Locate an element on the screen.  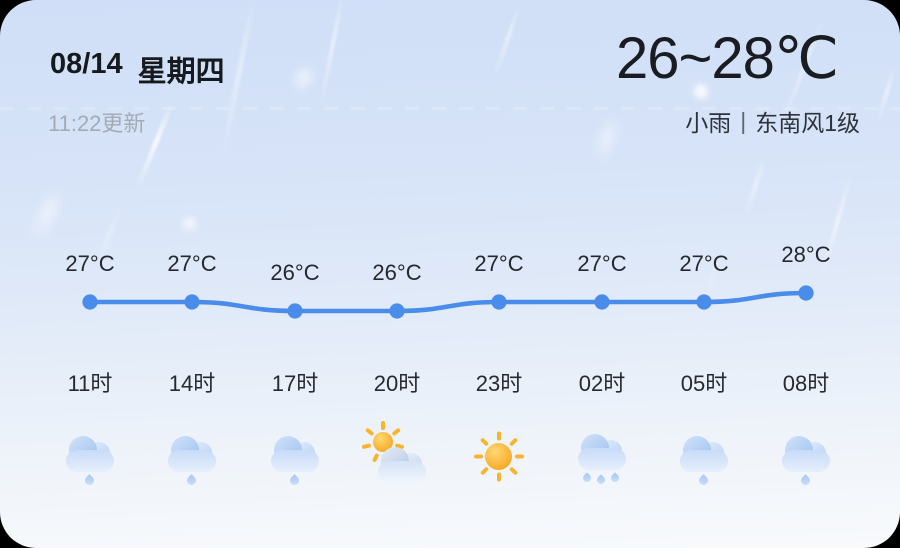
date-row: 08/14 星期四 is located at coordinates (137, 69).